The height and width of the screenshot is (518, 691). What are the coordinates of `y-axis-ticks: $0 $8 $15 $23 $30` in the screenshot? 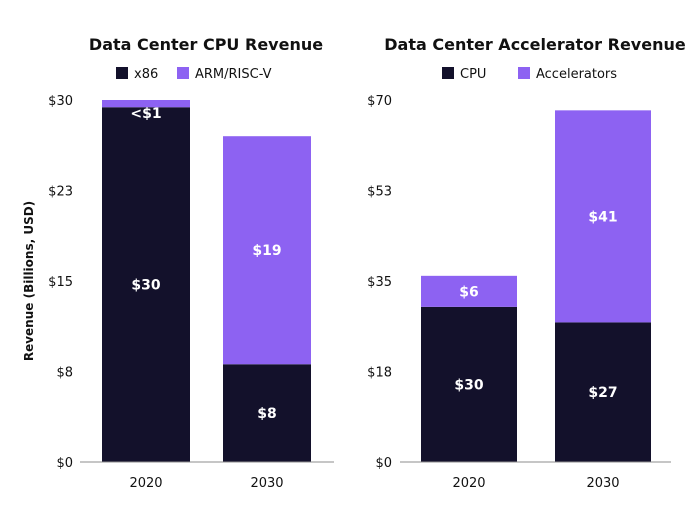 It's located at (60, 282).